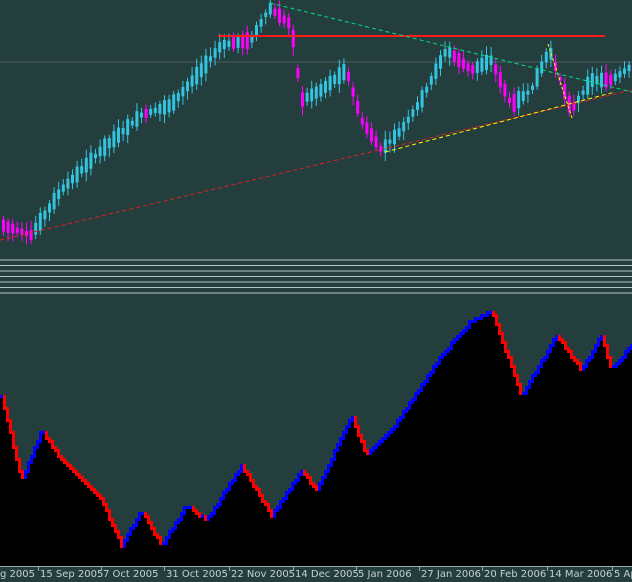 Image resolution: width=632 pixels, height=582 pixels. I want to click on axis-date-label: 5 Ap, so click(623, 574).